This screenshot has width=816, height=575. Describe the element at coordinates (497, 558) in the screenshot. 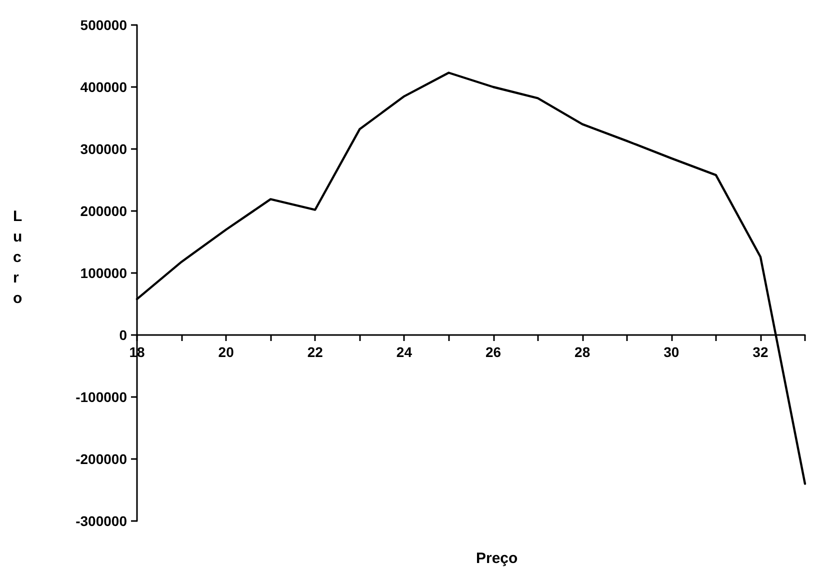

I see `x-axis-title: Preço` at that location.